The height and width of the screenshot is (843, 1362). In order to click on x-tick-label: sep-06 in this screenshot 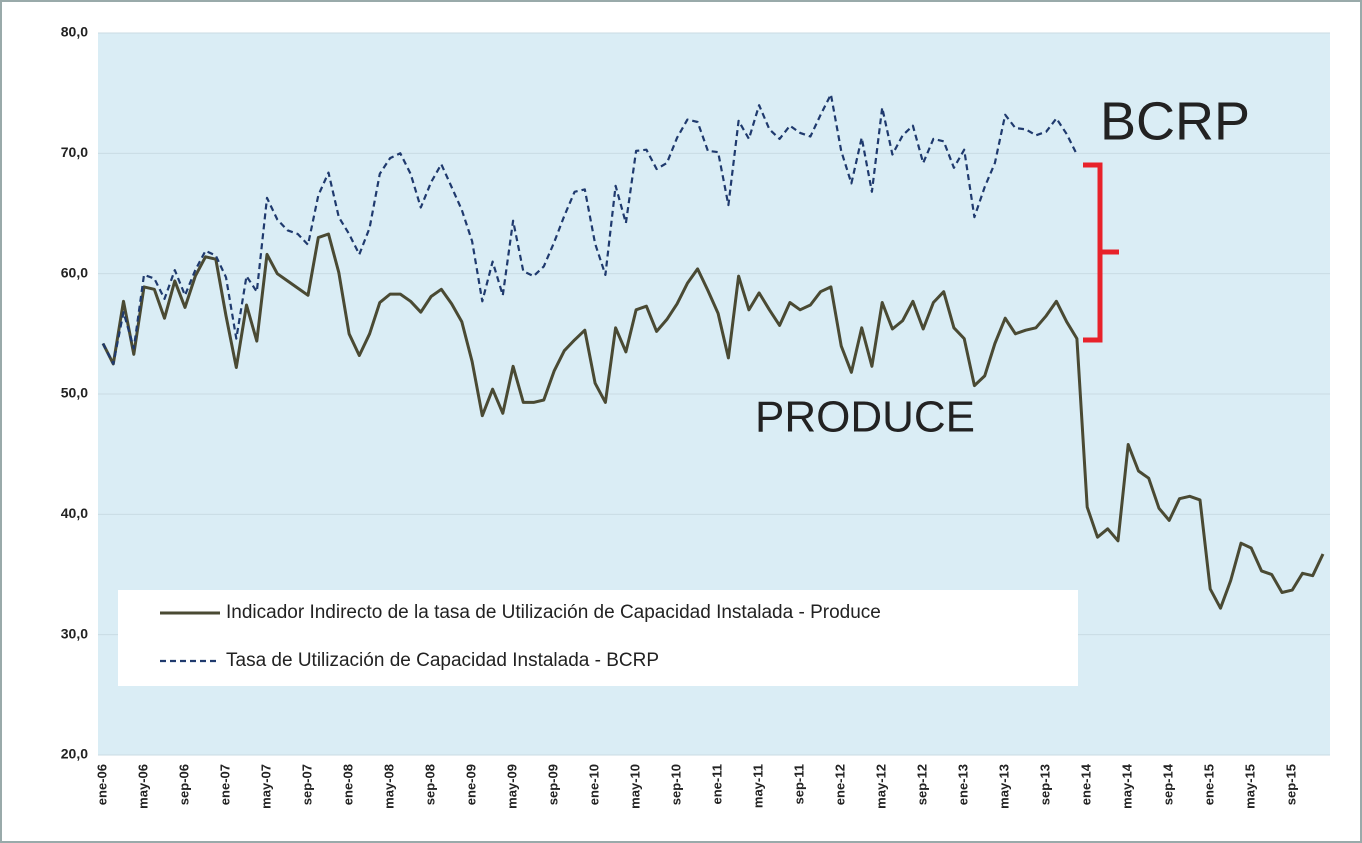, I will do `click(183, 784)`.